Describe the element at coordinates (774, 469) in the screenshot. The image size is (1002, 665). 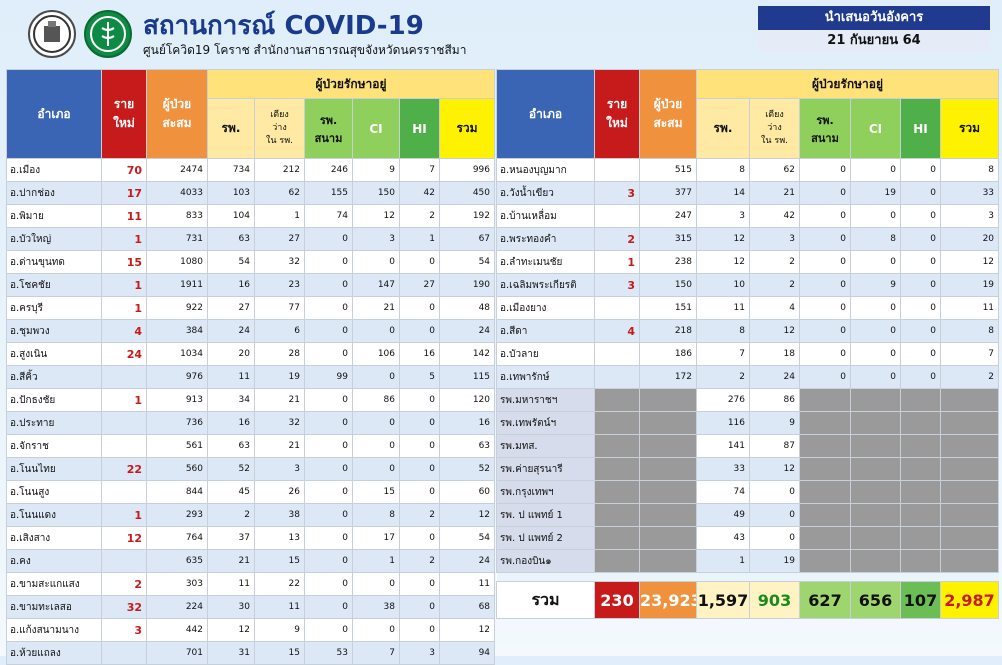
I see `free-beds-cell: 12` at that location.